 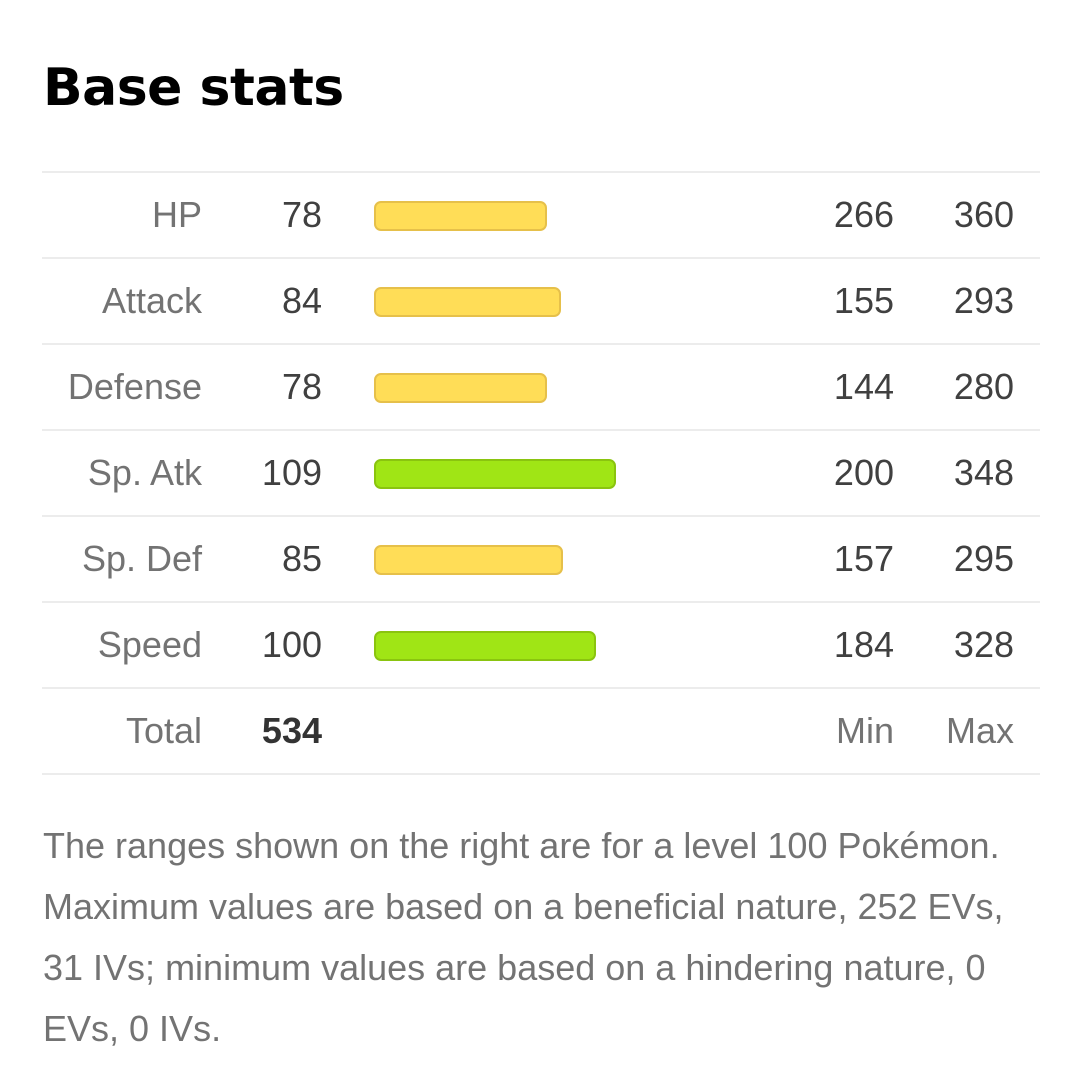 What do you see at coordinates (193, 88) in the screenshot?
I see `page-title: Base stats` at bounding box center [193, 88].